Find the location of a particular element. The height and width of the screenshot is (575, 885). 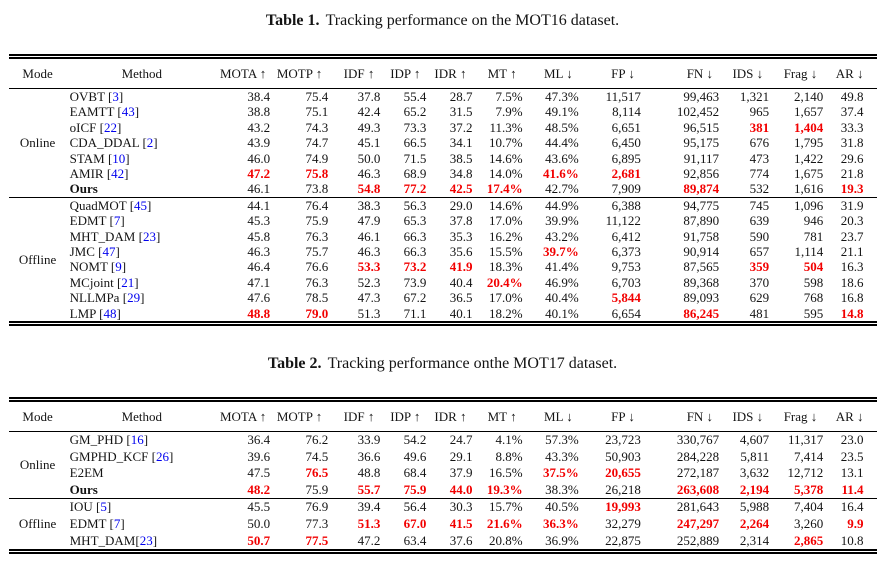

method-name: QuadMOT is located at coordinates (98, 205).